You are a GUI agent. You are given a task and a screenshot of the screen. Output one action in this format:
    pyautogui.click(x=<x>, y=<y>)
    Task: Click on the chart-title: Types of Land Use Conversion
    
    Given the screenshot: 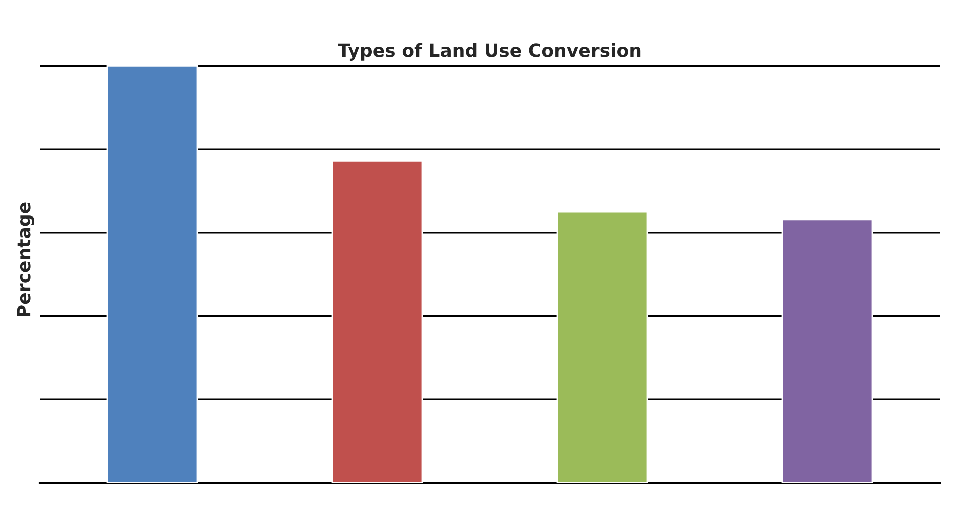 What is the action you would take?
    pyautogui.click(x=489, y=52)
    